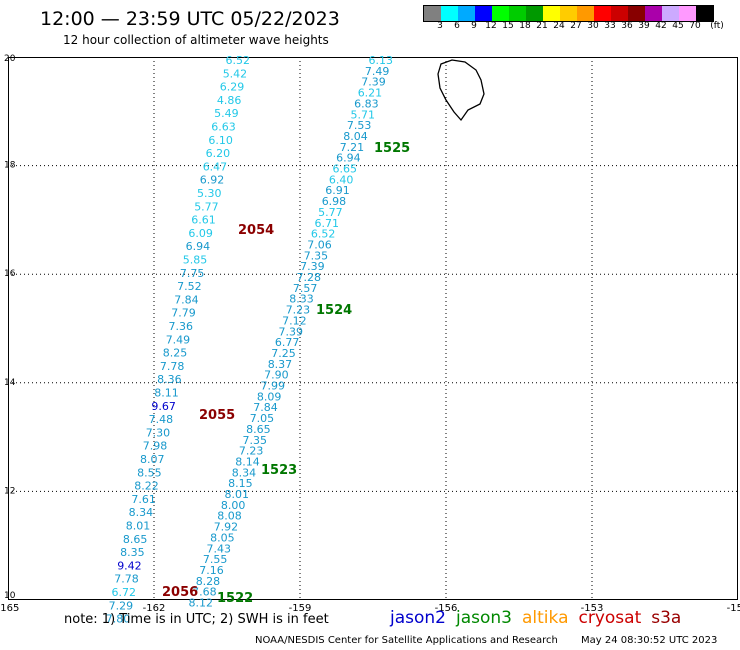  I want to click on wave-height-value: 7.84, so click(186, 299).